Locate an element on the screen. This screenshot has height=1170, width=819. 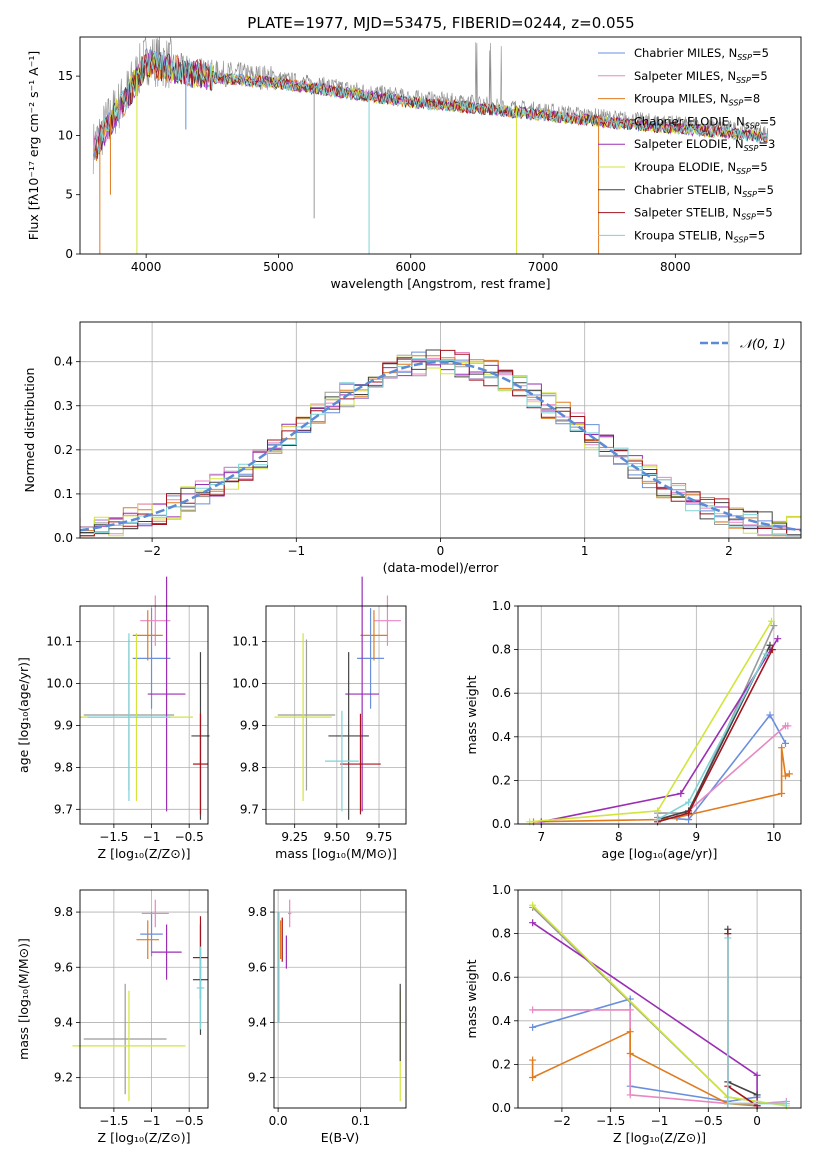
legend-entry: Kroupa ELODIE, NSSP=5 is located at coordinates (701, 168).